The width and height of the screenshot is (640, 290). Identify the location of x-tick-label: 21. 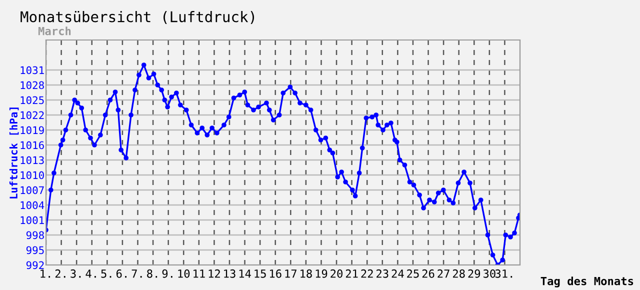
(352, 273).